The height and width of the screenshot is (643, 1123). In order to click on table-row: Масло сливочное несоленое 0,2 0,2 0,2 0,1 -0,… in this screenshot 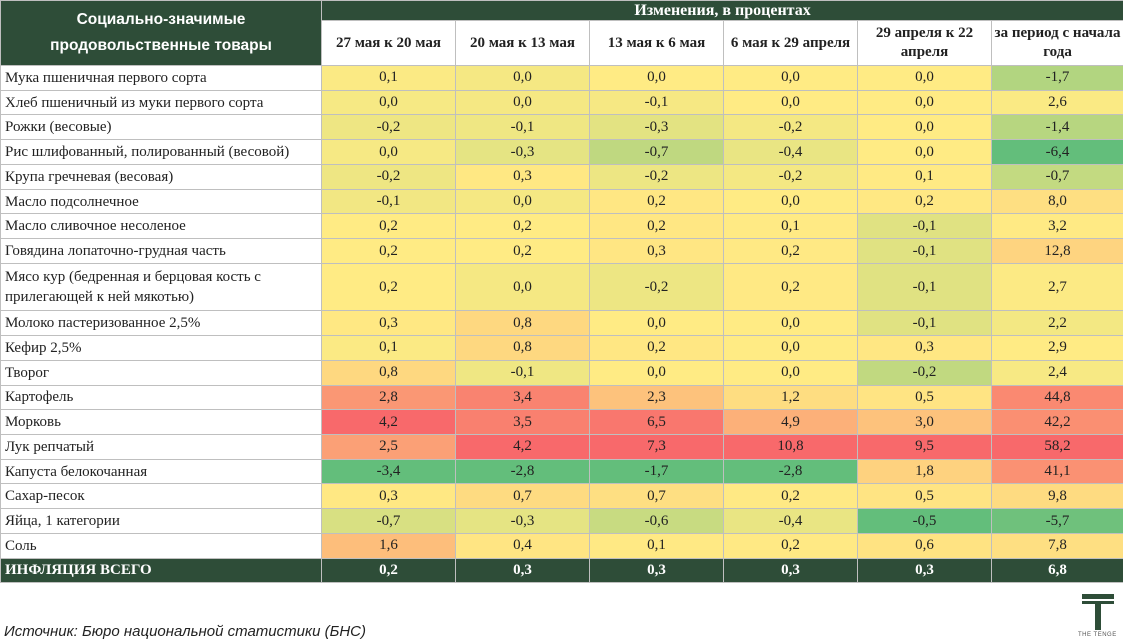, I will do `click(561, 226)`.